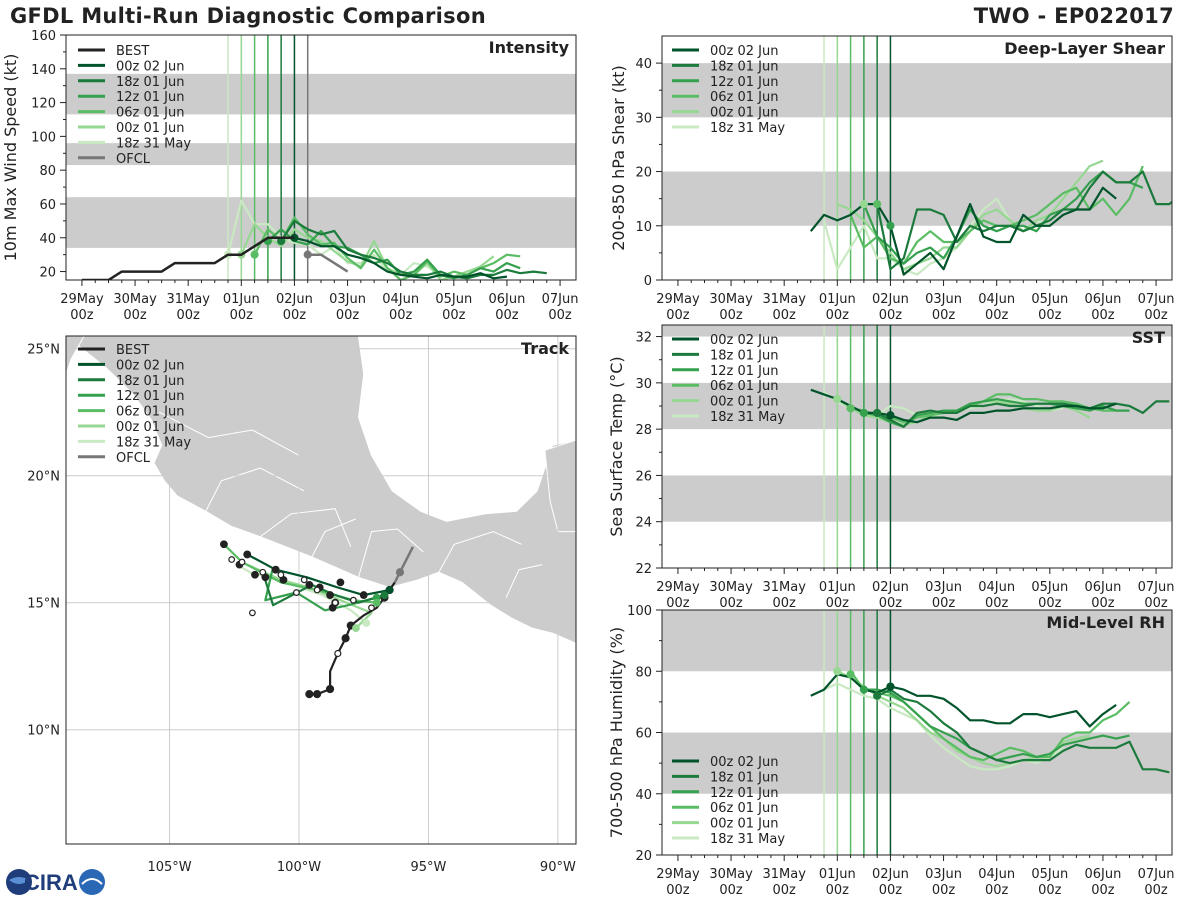  Describe the element at coordinates (545, 348) in the screenshot. I see `panel-title: Track` at that location.